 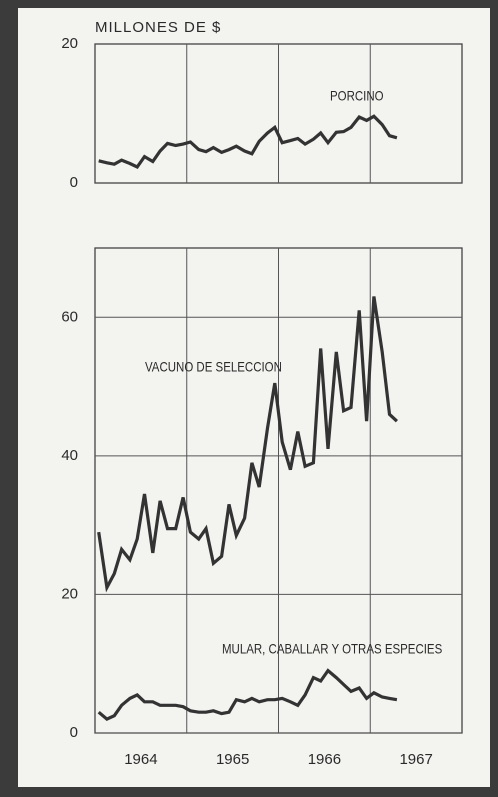 What do you see at coordinates (332, 649) in the screenshot?
I see `series-label: MULAR, CABALLAR Y OTRAS ESPECIES` at bounding box center [332, 649].